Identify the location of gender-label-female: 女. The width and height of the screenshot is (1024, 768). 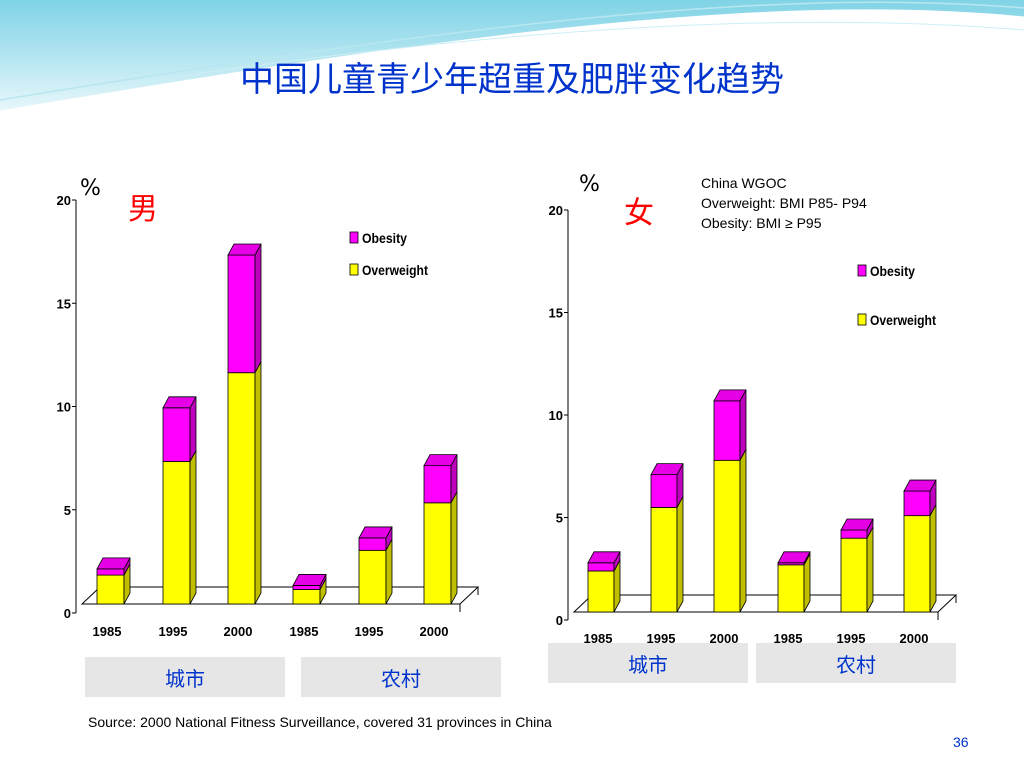
(639, 213).